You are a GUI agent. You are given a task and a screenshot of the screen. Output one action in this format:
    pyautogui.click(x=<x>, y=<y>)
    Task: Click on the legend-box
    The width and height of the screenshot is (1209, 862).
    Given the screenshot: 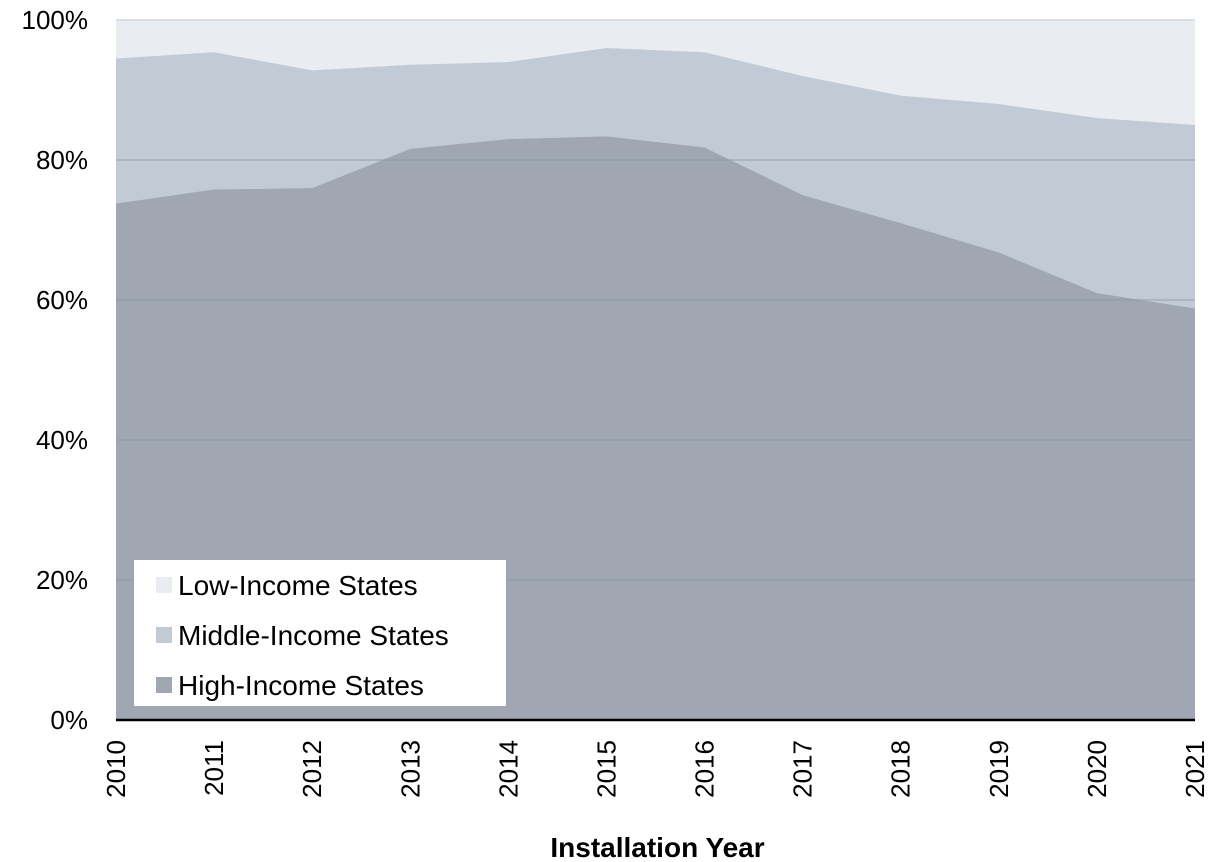 What is the action you would take?
    pyautogui.click(x=320, y=633)
    